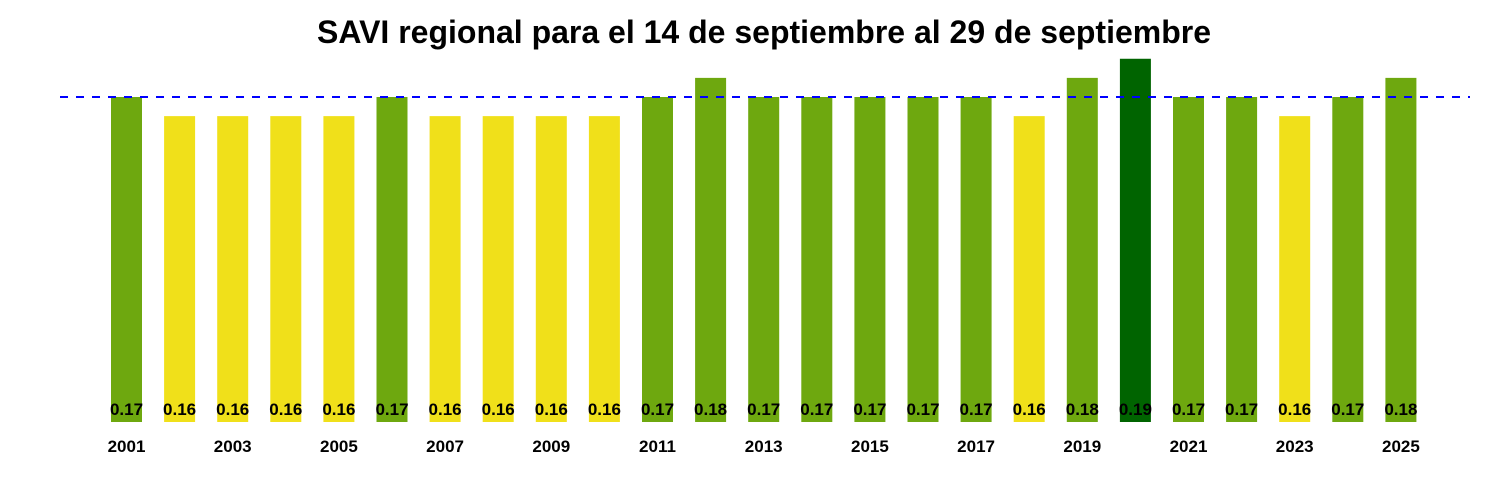  I want to click on bar-2009, so click(551, 269).